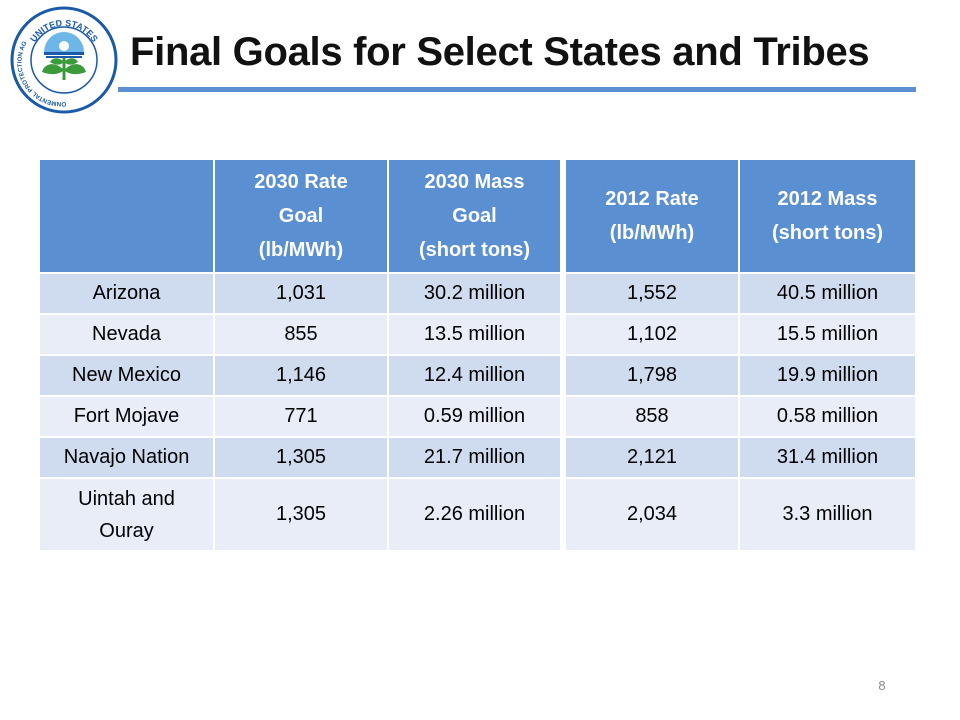 This screenshot has height=720, width=960. I want to click on table-row: Arizona 1,031 30.2 million, so click(300, 294).